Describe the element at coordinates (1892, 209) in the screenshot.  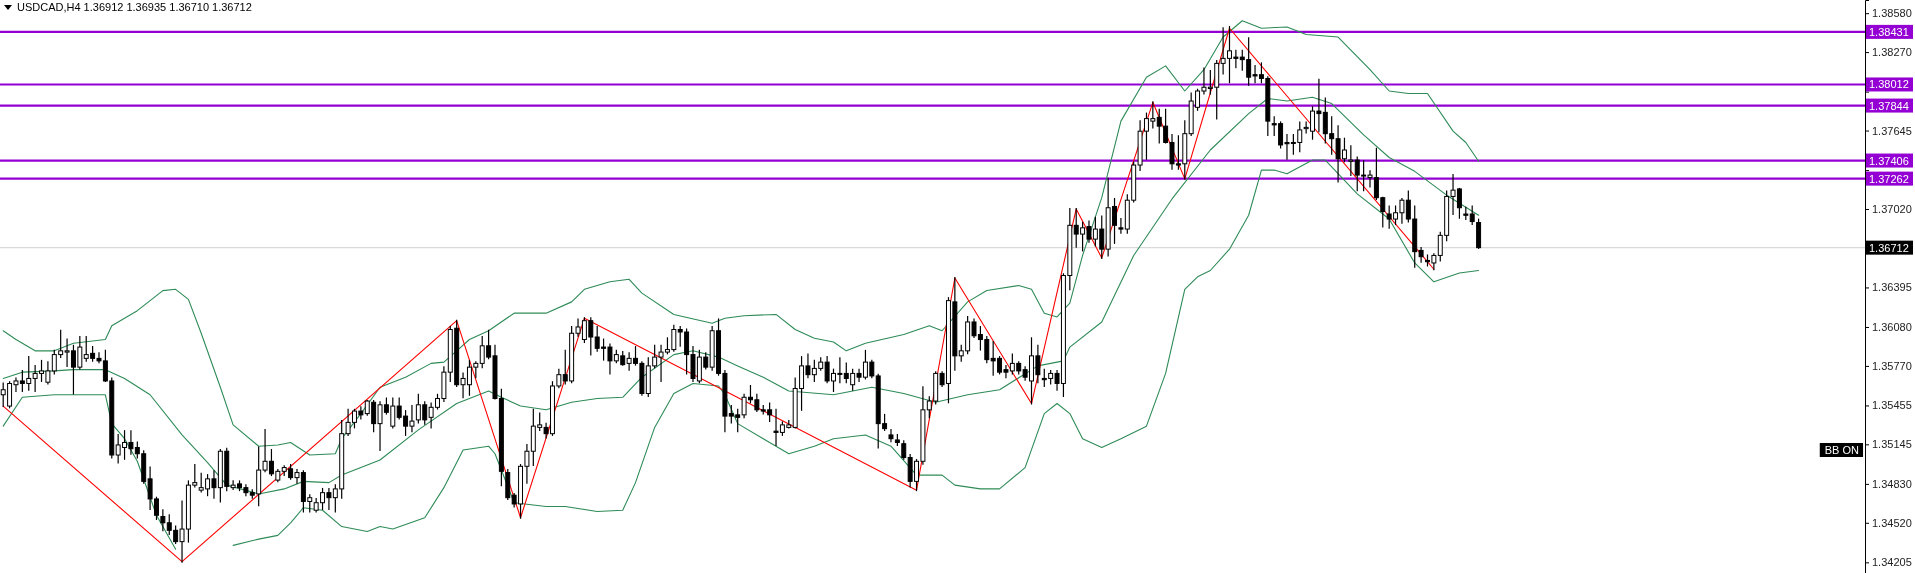
I see `y-tick-label: 1.37020` at that location.